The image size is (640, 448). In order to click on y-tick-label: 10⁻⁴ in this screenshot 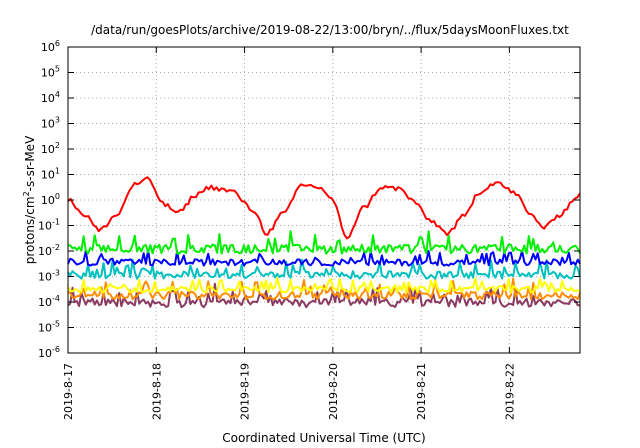, I will do `click(49, 301)`.